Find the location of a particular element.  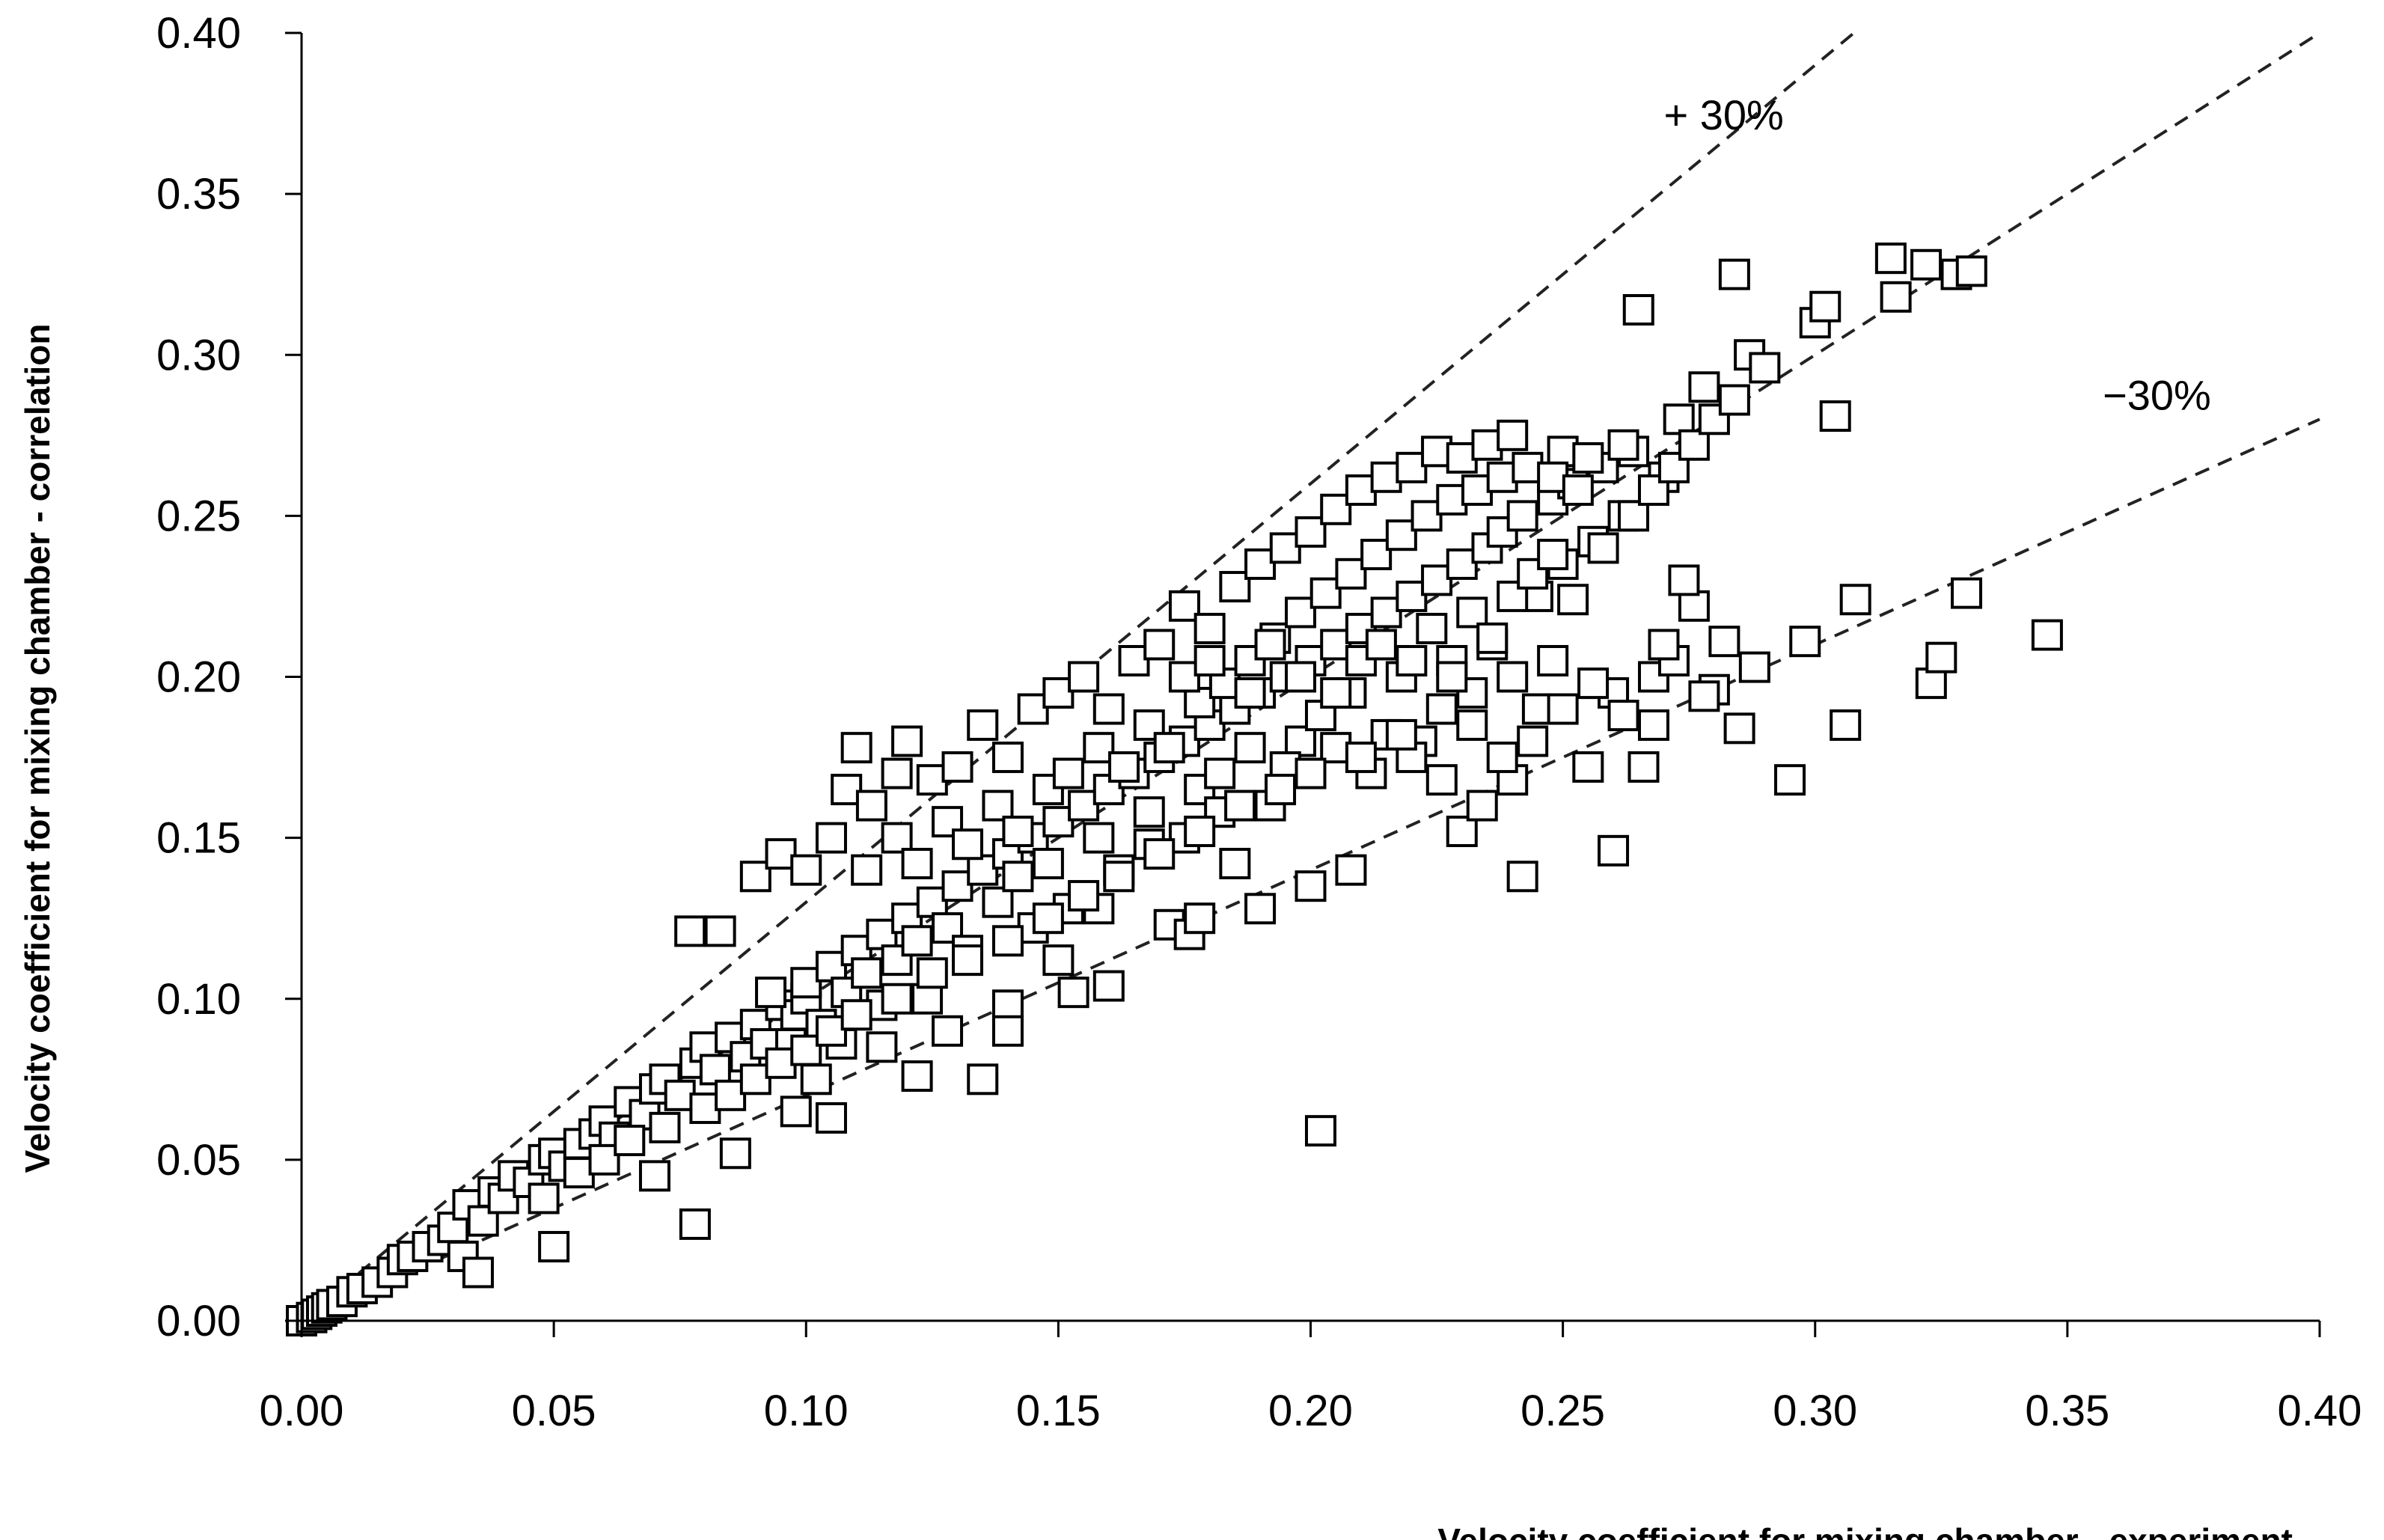

x-tick-label: 0.15 is located at coordinates (1059, 1411).